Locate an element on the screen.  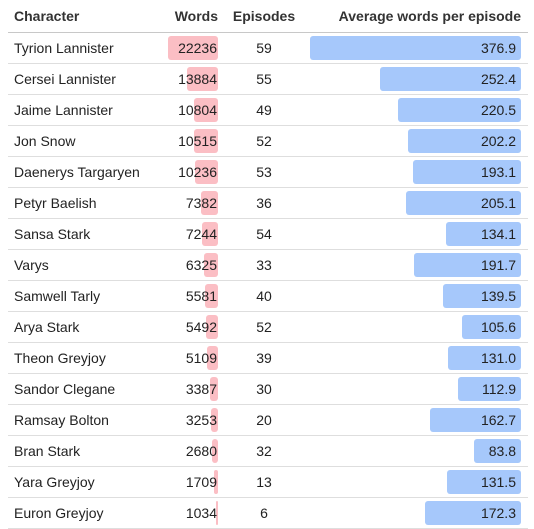
words-value: 1709 is located at coordinates (201, 482).